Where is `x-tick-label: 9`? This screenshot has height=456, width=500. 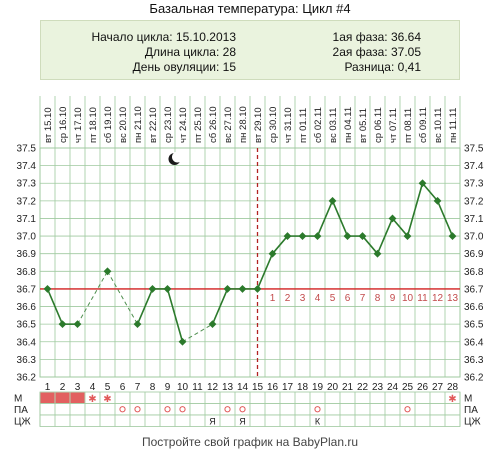
x-tick-label: 9 is located at coordinates (168, 387).